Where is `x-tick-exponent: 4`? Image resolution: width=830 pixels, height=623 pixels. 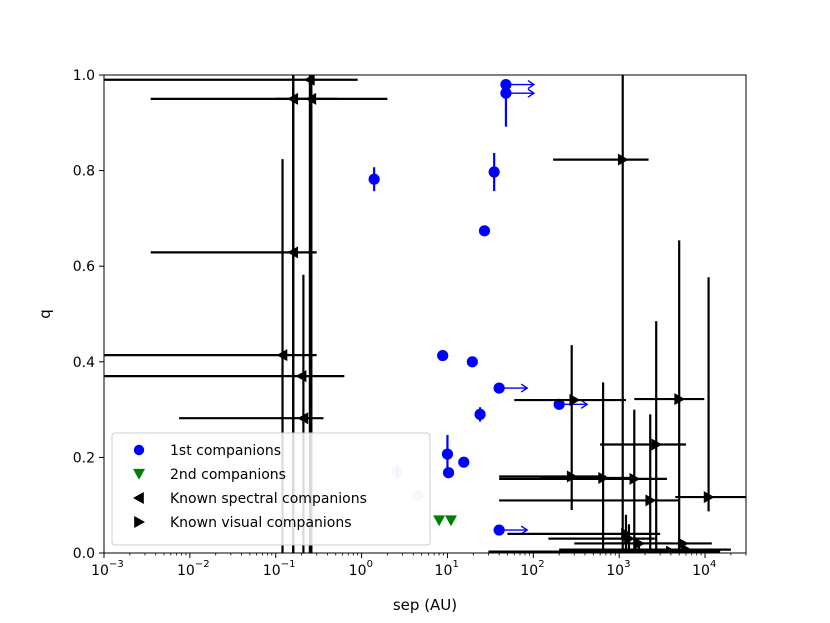
x-tick-exponent: 4 is located at coordinates (713, 564).